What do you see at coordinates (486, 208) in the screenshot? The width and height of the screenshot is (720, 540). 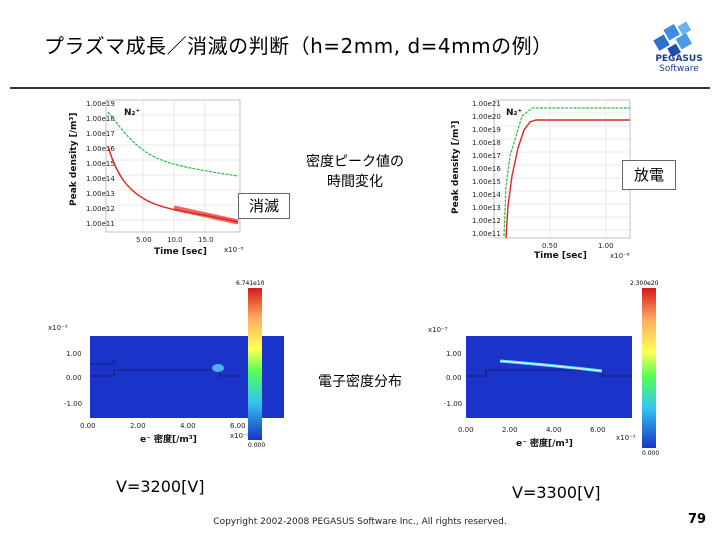 I see `right-ytick: 1.00e13` at bounding box center [486, 208].